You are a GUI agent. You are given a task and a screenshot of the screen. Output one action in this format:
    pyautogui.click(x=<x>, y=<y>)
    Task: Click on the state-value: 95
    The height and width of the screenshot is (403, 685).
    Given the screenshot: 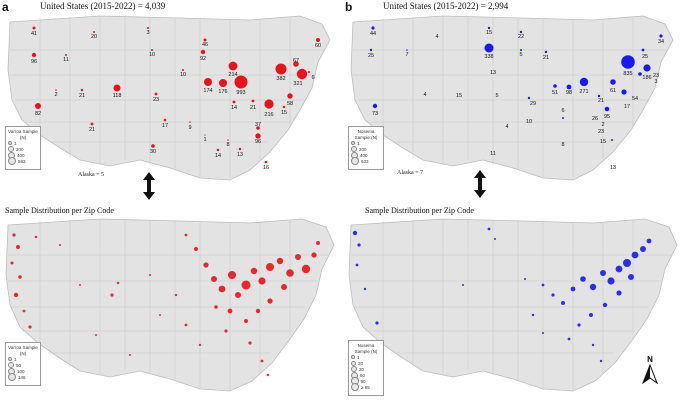 What is the action you would take?
    pyautogui.click(x=607, y=117)
    